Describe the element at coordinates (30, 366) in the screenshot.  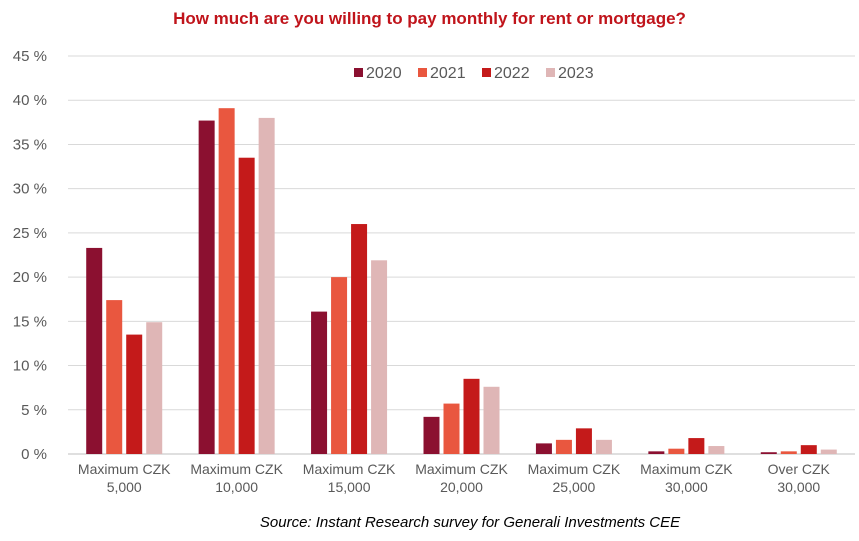
I see `y-tick-label: 10 %` at that location.